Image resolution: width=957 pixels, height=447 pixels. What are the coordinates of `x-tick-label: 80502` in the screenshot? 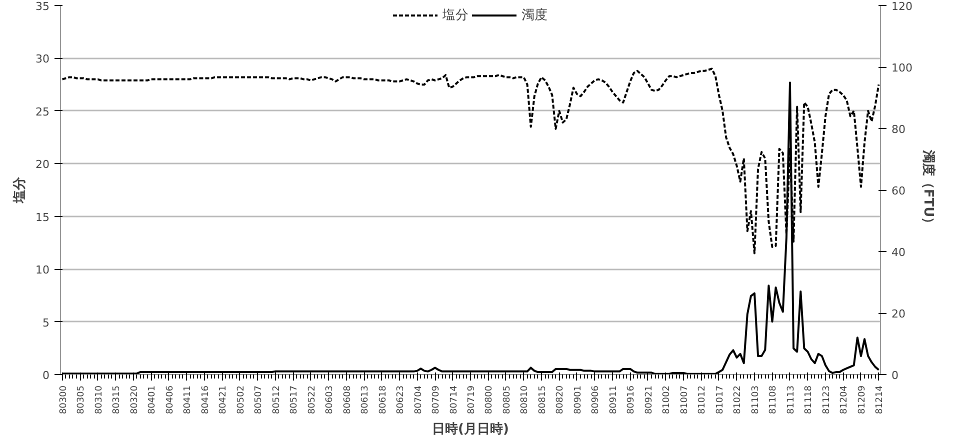 It's located at (241, 399).